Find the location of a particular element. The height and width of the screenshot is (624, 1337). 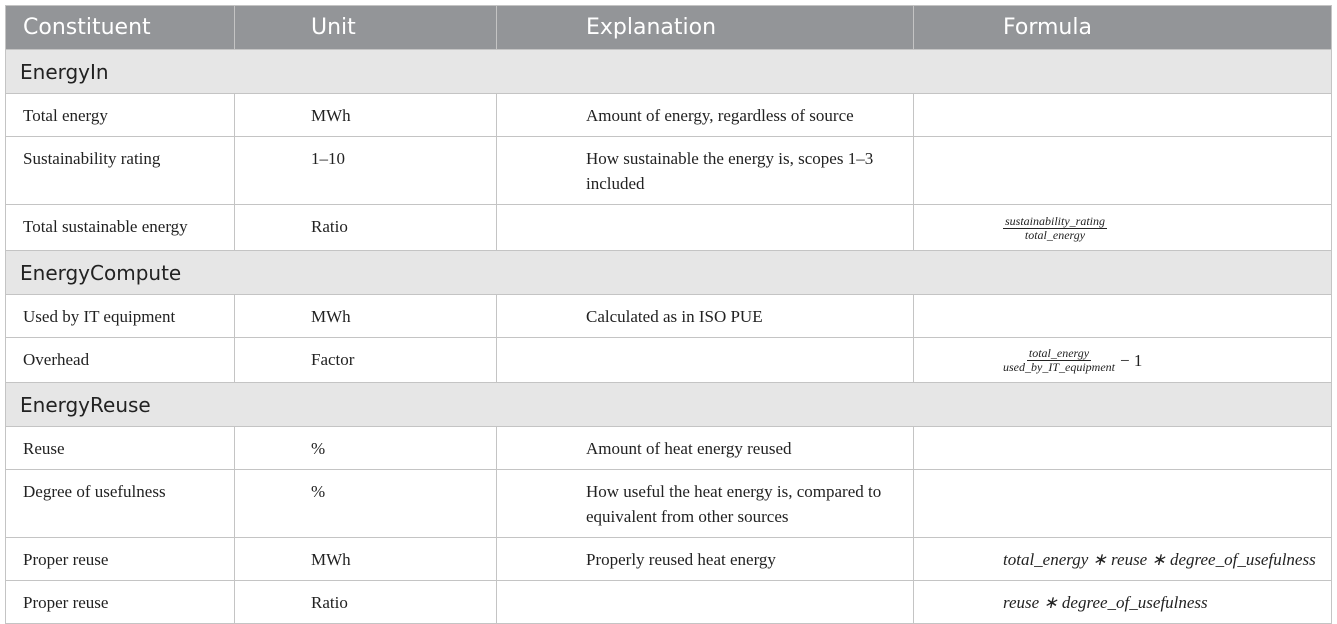

section-title: EnergyReuse is located at coordinates (668, 405).